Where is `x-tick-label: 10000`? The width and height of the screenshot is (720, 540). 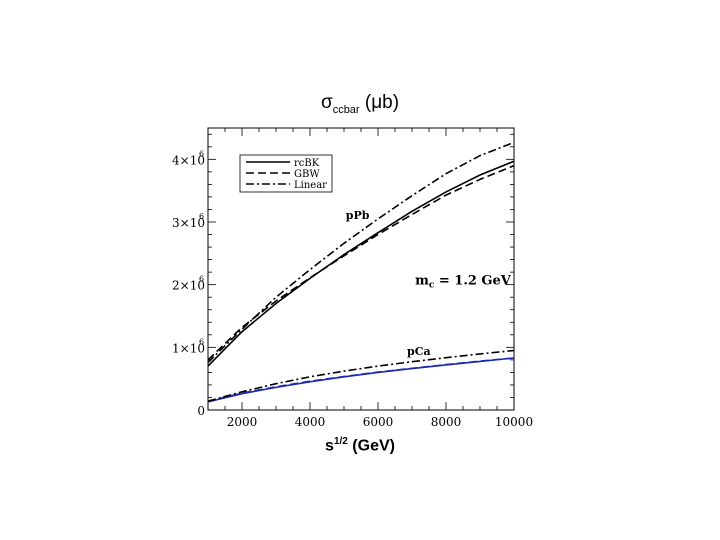
x-tick-label: 10000 is located at coordinates (514, 422).